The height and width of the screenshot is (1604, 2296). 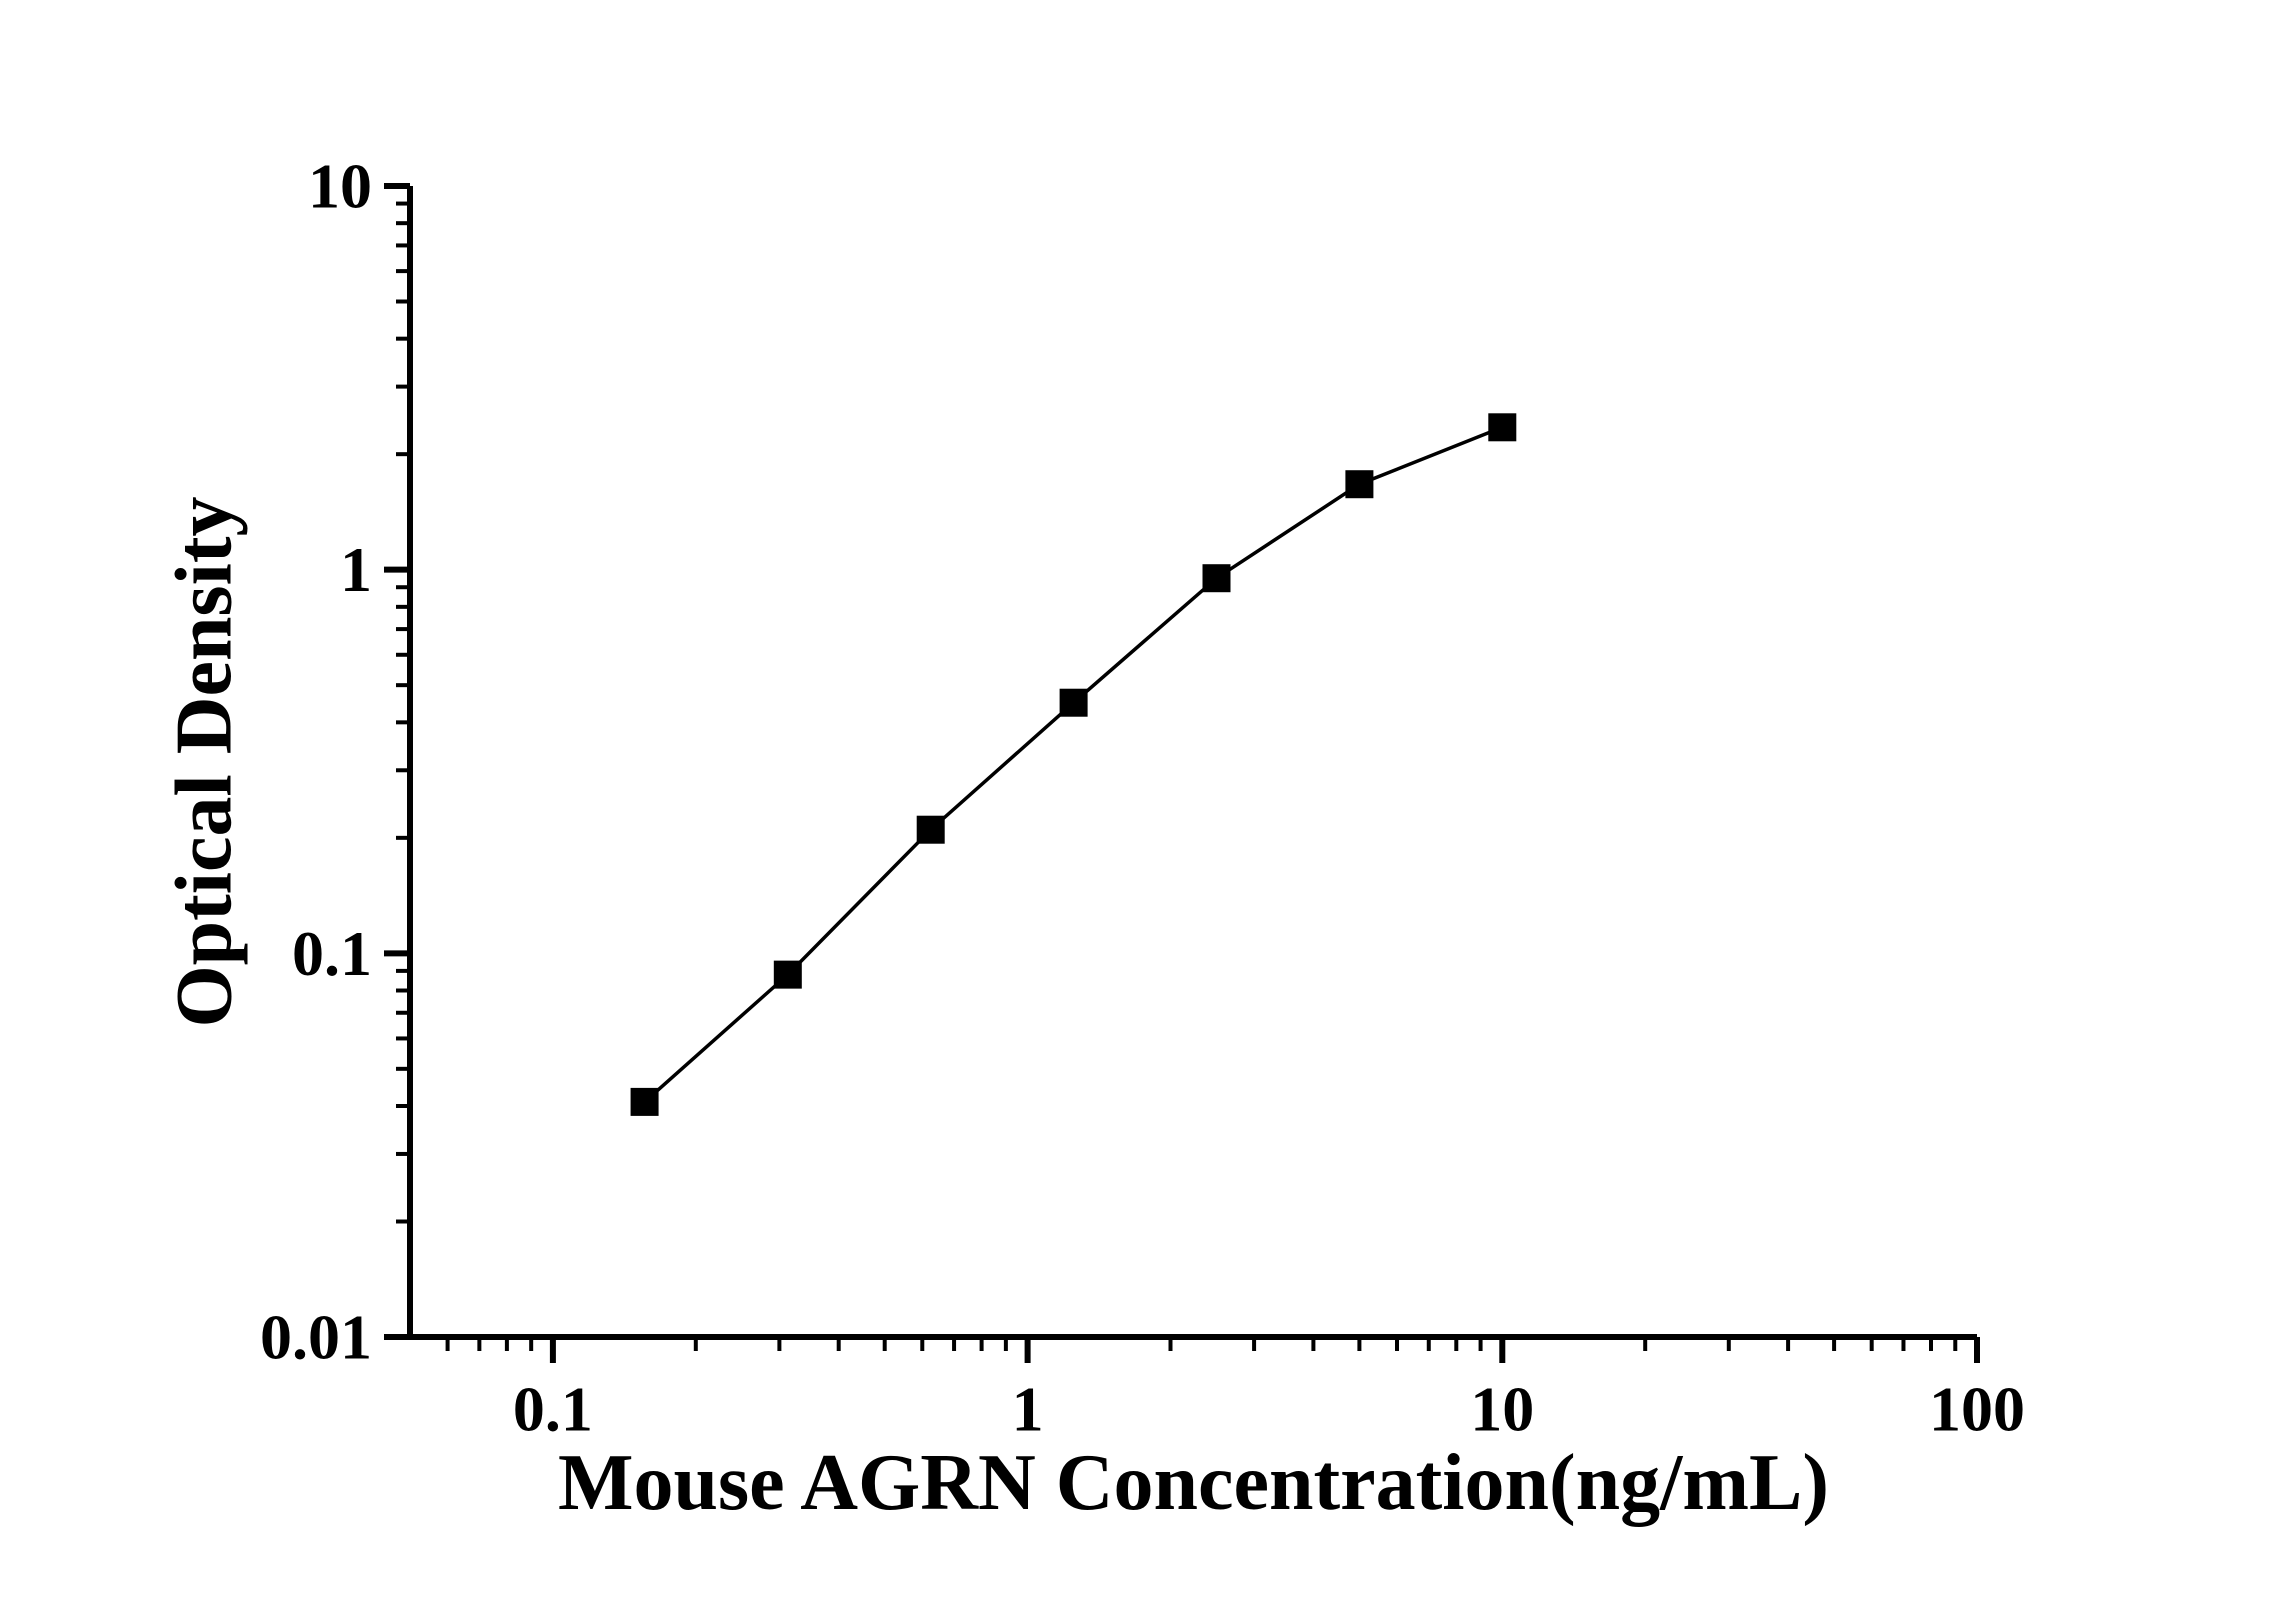 I want to click on x-axis-label: Mouse AGRN Concentration(ng/mL), so click(x=1193, y=1483).